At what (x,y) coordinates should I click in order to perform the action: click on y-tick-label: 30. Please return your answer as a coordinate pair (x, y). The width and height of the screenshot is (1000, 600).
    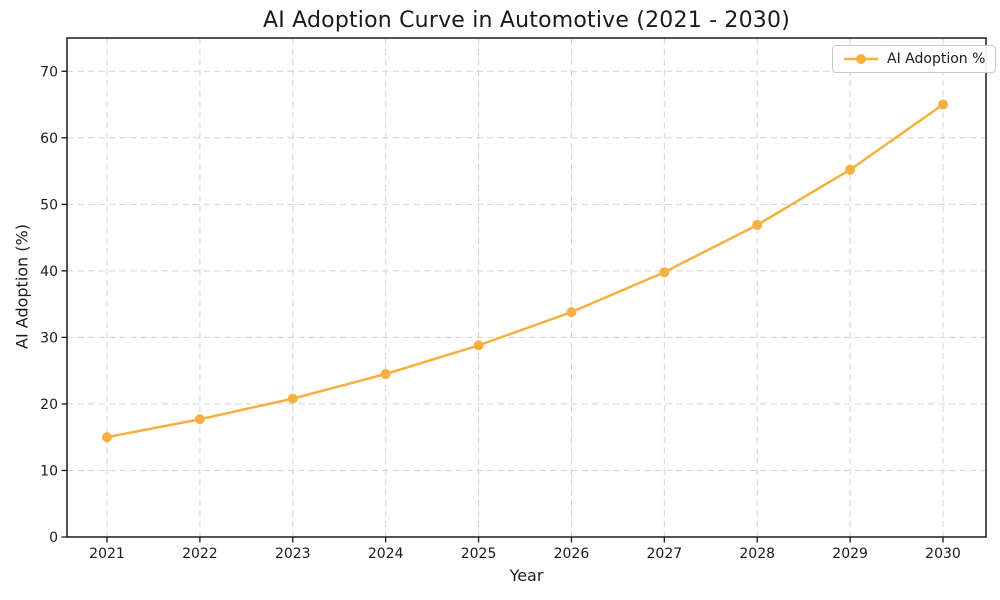
    Looking at the image, I should click on (49, 338).